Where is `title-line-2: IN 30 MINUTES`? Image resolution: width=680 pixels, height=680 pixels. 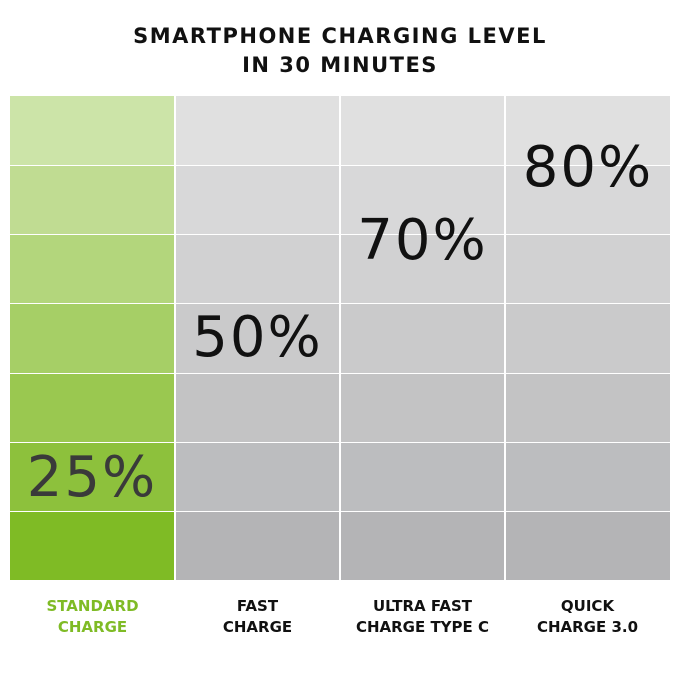 title-line-2: IN 30 MINUTES is located at coordinates (340, 65).